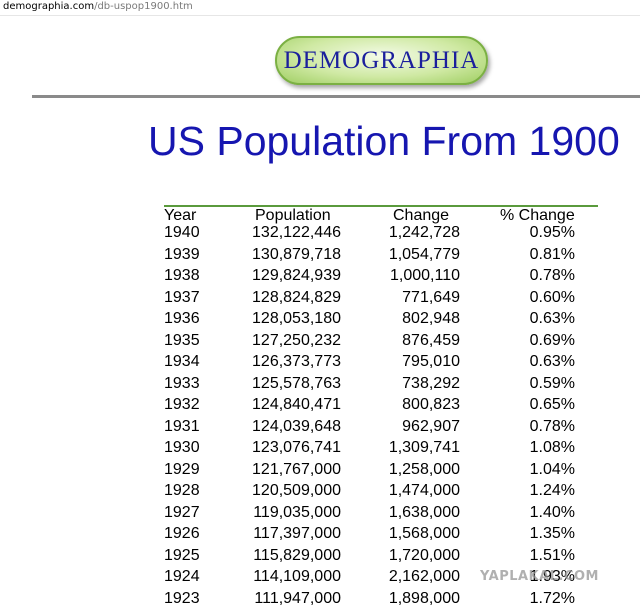  Describe the element at coordinates (296, 275) in the screenshot. I see `cell-population: 129,824,939` at that location.